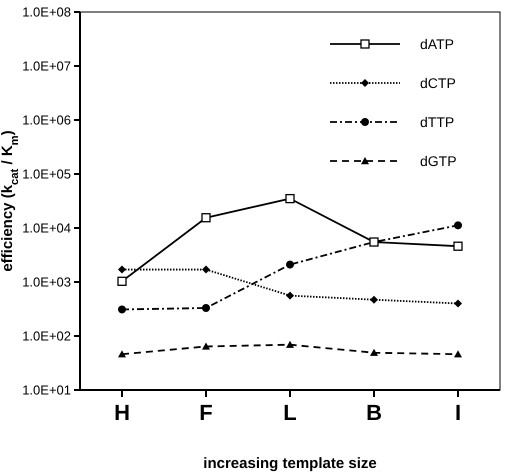  I want to click on y-tick-label: 1.0E+07, so click(46, 66).